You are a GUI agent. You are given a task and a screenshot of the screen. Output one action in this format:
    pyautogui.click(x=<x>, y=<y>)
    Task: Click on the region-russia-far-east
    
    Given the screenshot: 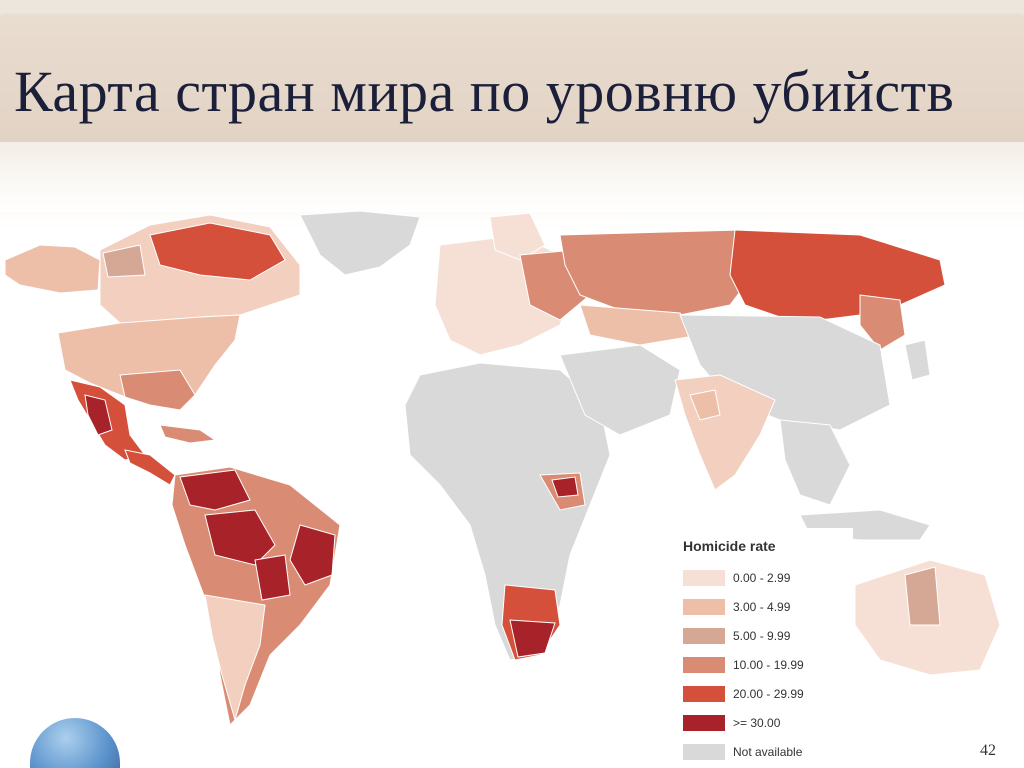 What is the action you would take?
    pyautogui.click(x=882, y=322)
    